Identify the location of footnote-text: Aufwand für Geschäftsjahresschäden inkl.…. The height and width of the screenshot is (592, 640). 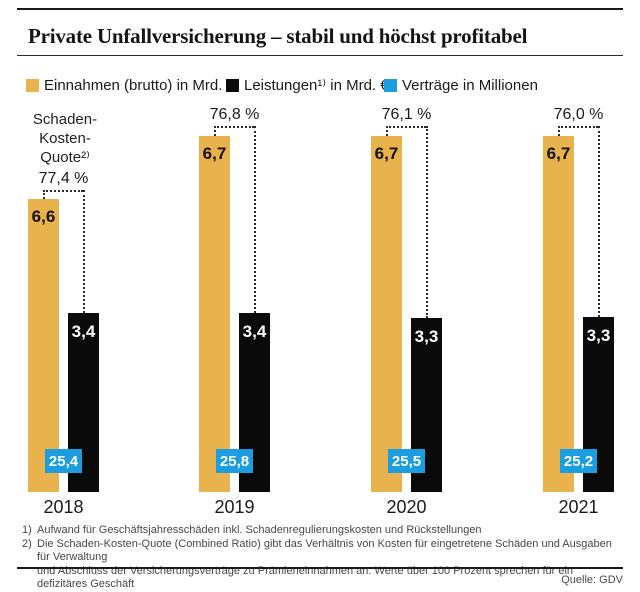
(259, 530).